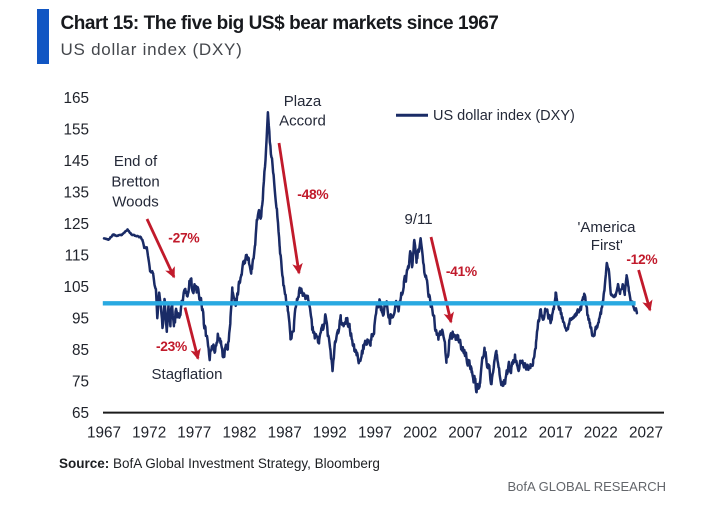 The height and width of the screenshot is (507, 705). Describe the element at coordinates (80, 382) in the screenshot. I see `svg-text: 75` at that location.